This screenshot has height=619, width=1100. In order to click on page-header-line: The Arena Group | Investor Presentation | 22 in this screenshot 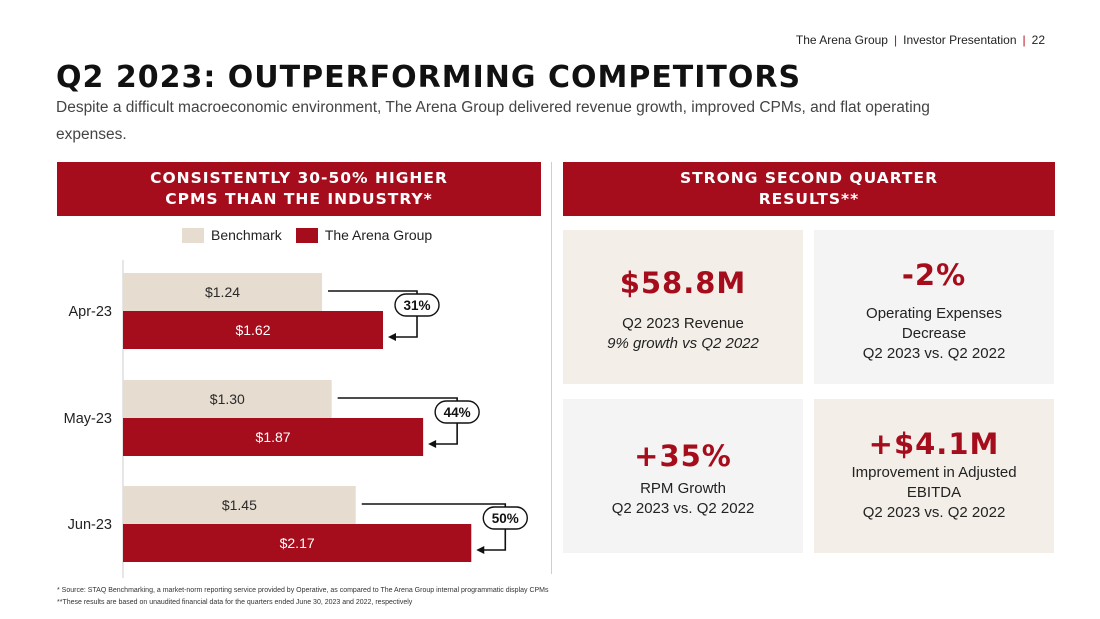, I will do `click(920, 40)`.